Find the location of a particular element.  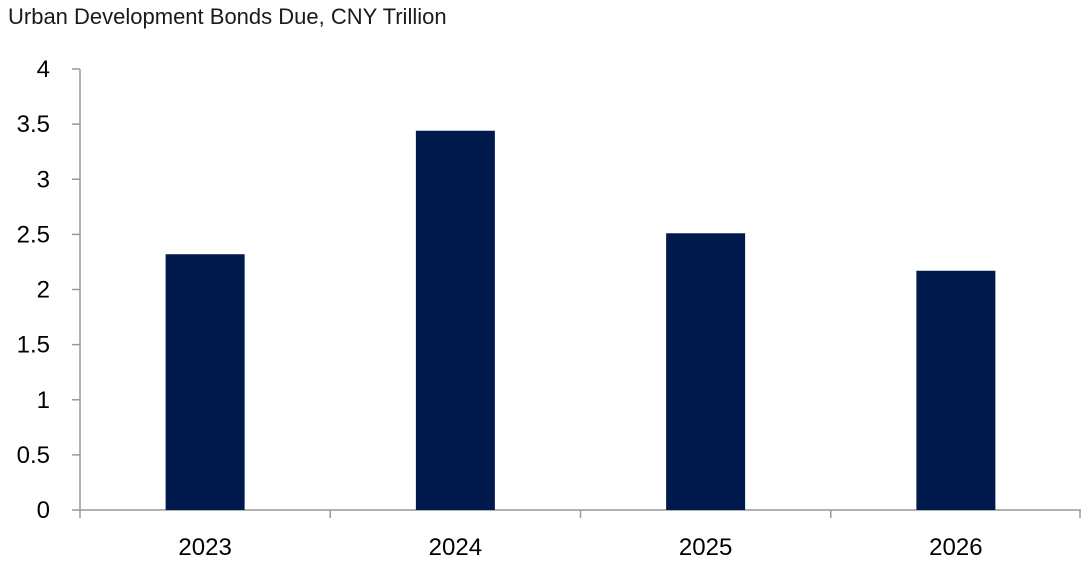

bar-2024 is located at coordinates (455, 320).